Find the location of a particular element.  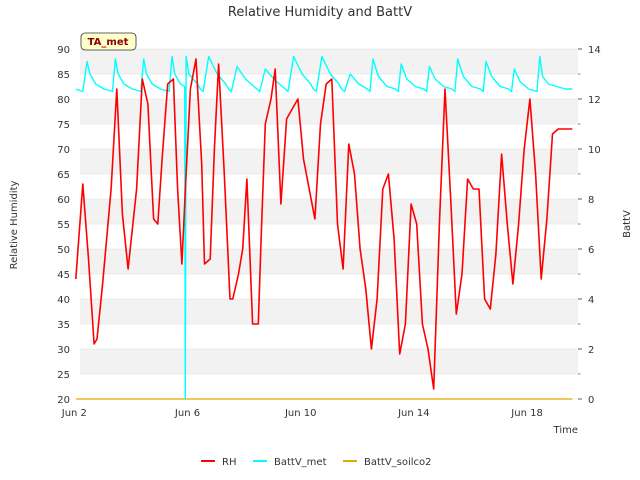

legend-item-rh: RH is located at coordinates (218, 462).